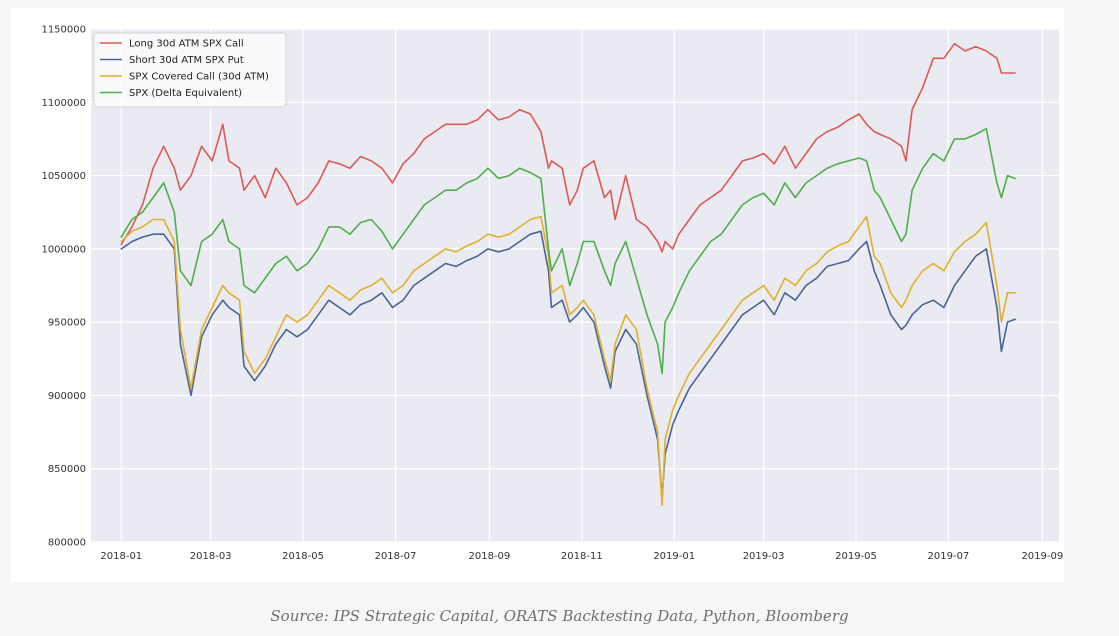 This screenshot has width=1119, height=636. I want to click on y-tick-label: 900000, so click(67, 396).